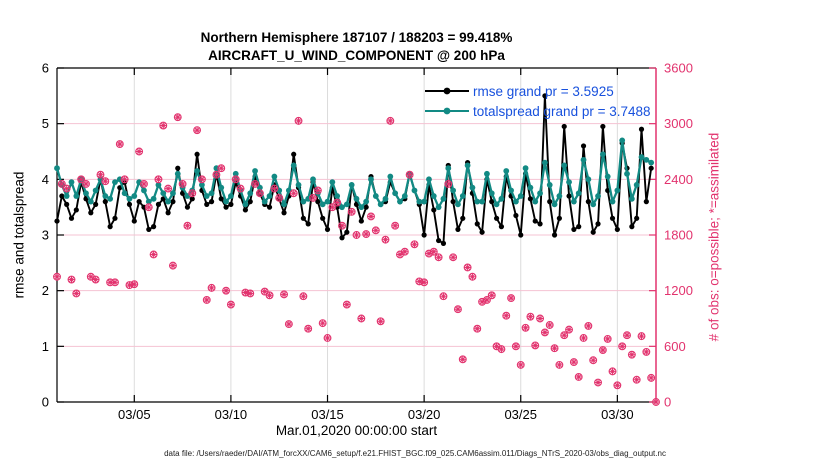 Image resolution: width=830 pixels, height=470 pixels. I want to click on svg-text: 03/30, so click(617, 414).